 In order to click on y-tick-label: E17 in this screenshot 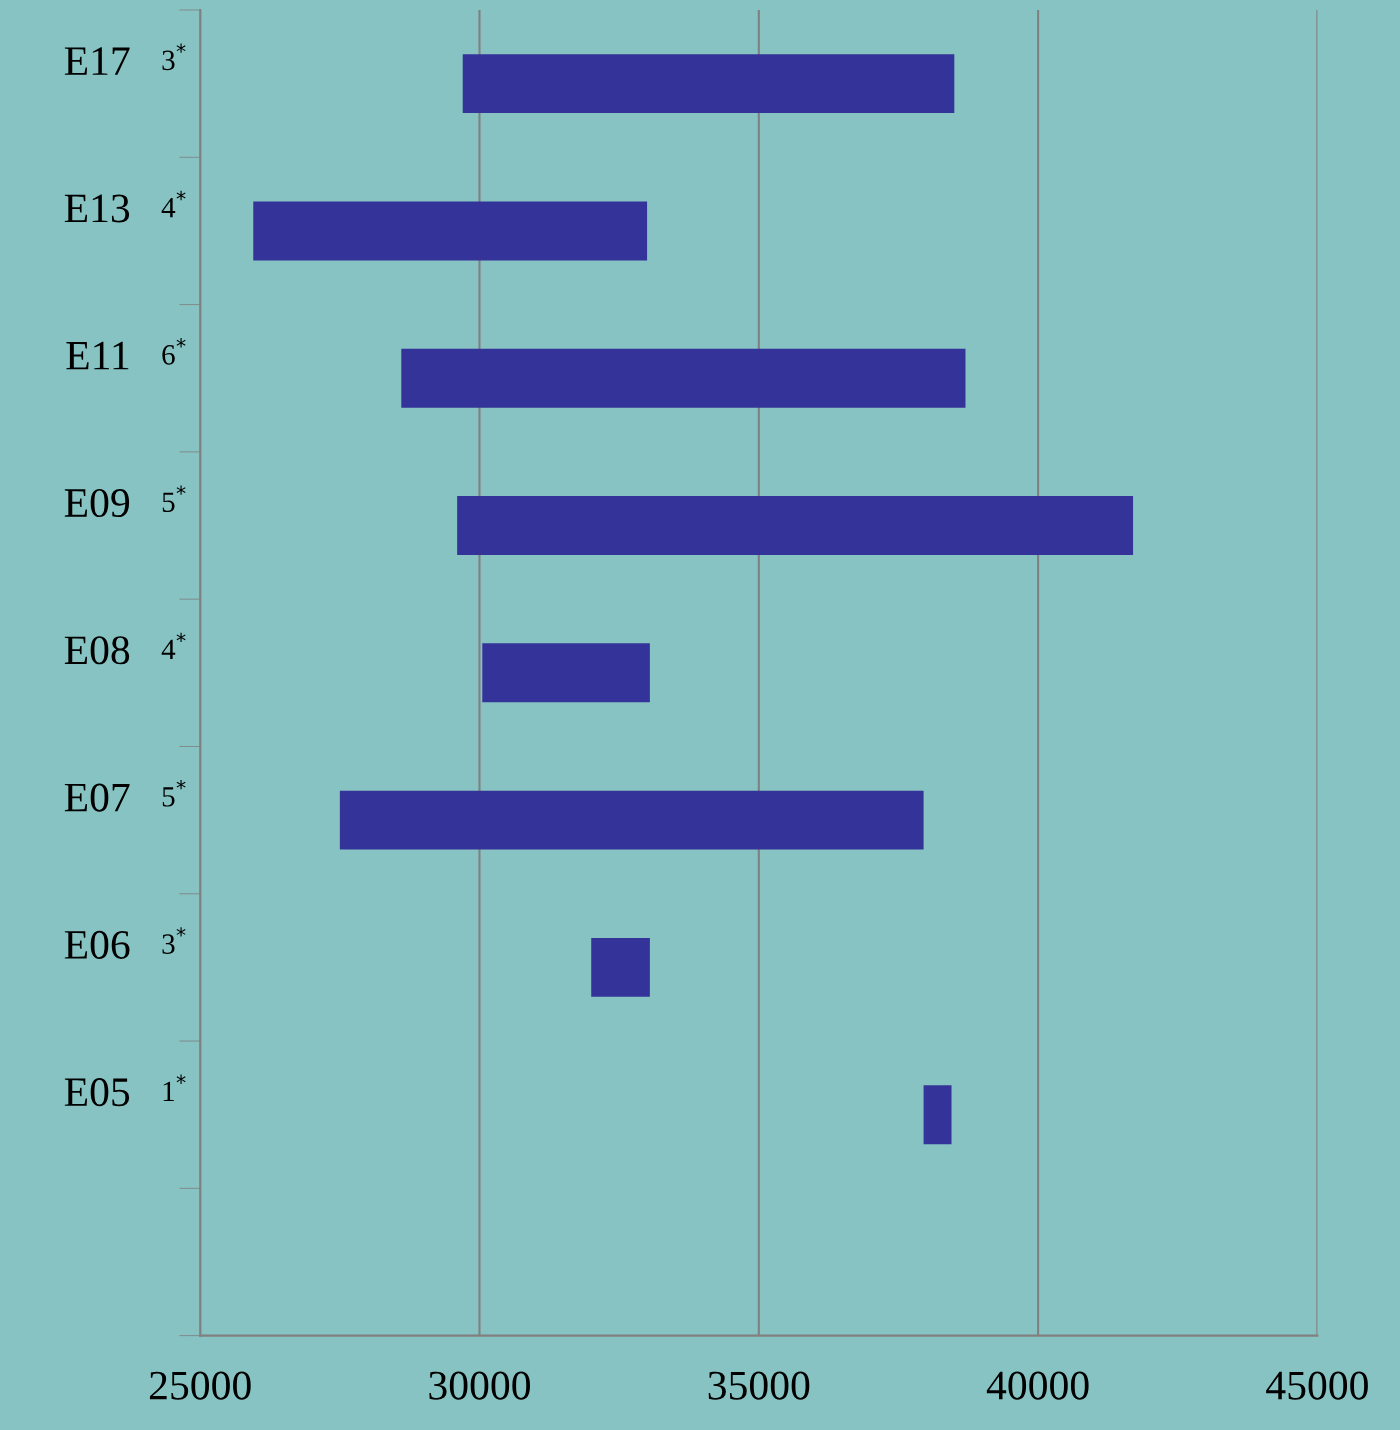, I will do `click(97, 61)`.